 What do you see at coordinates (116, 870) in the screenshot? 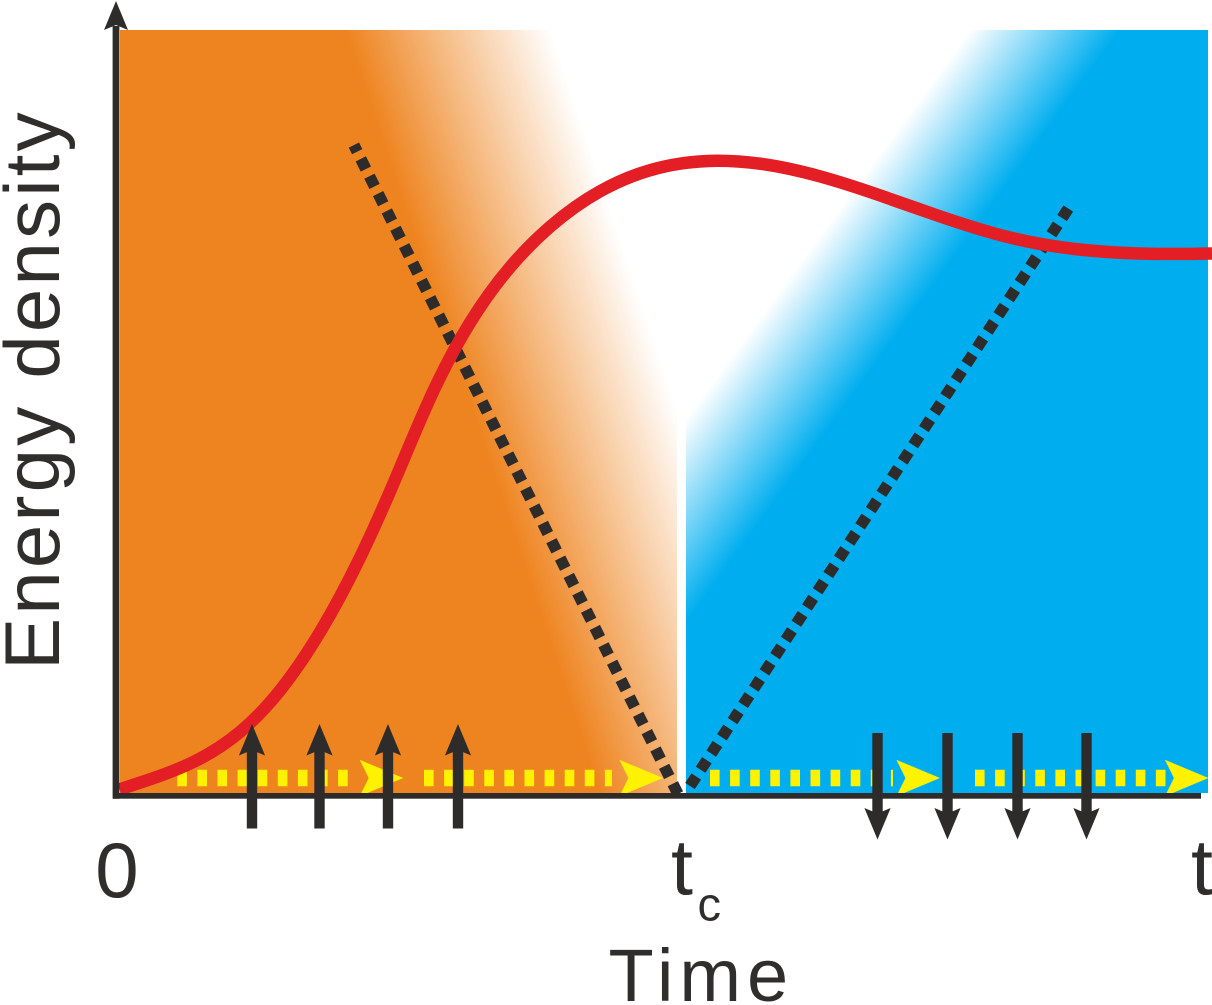
I see `svg-text: 0` at bounding box center [116, 870].